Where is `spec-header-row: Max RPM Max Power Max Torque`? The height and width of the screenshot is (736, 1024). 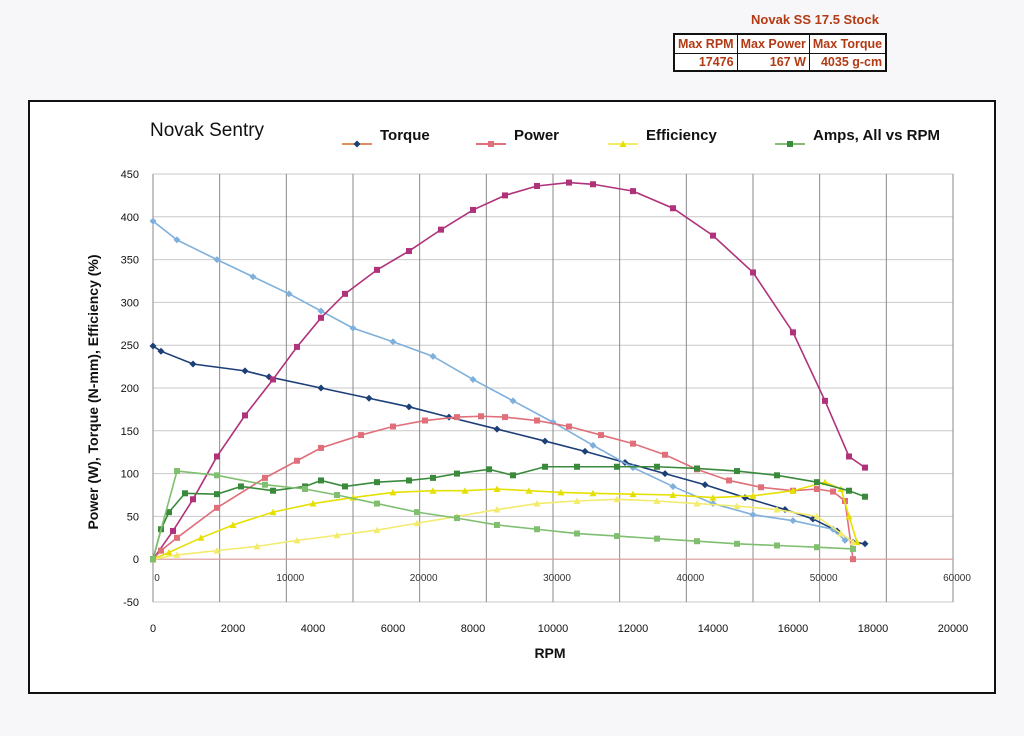 spec-header-row: Max RPM Max Power Max Torque is located at coordinates (780, 43).